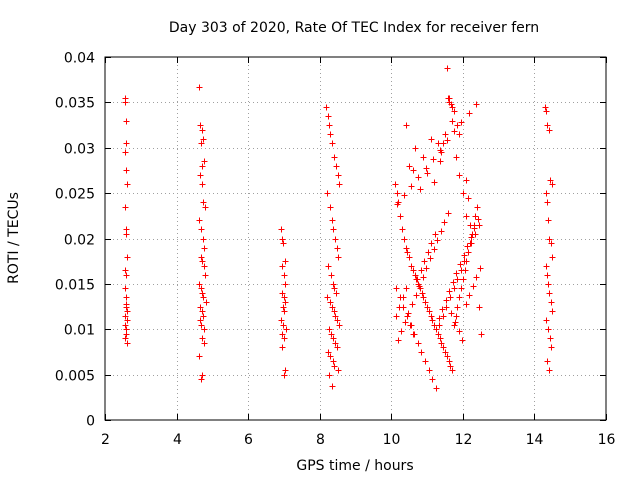 This screenshot has height=480, width=640. Describe the element at coordinates (320, 440) in the screenshot. I see `x-tick-label: 8` at that location.